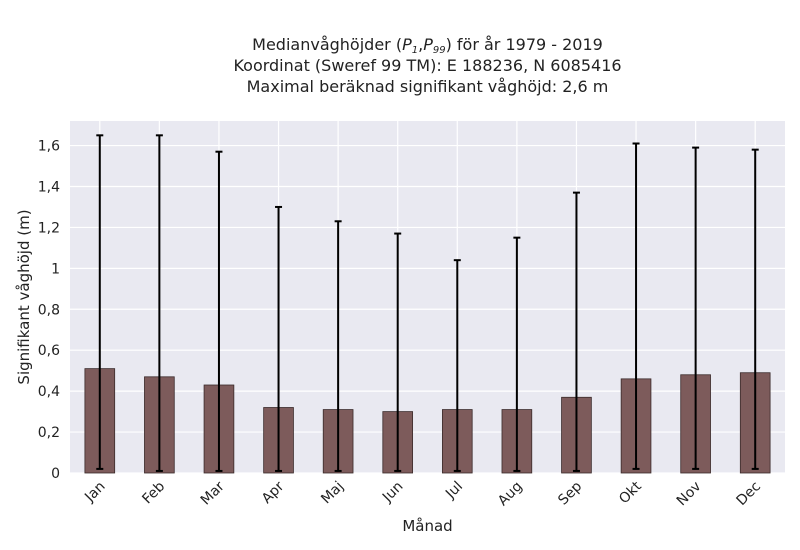 The image size is (800, 550). I want to click on x-axis-ticks: Jan Feb Mar Apr Maj Jun Jul Aug Sep Okt Nov Dec, so click(422, 493).